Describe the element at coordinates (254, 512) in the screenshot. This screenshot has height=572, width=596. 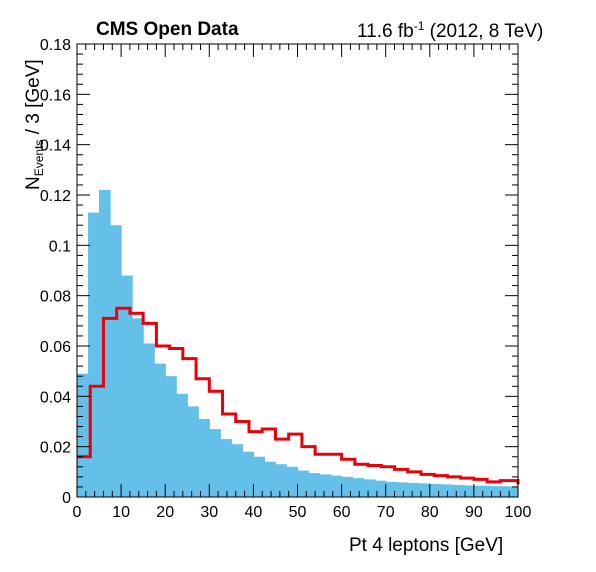
I see `x-tick-label: 40` at that location.